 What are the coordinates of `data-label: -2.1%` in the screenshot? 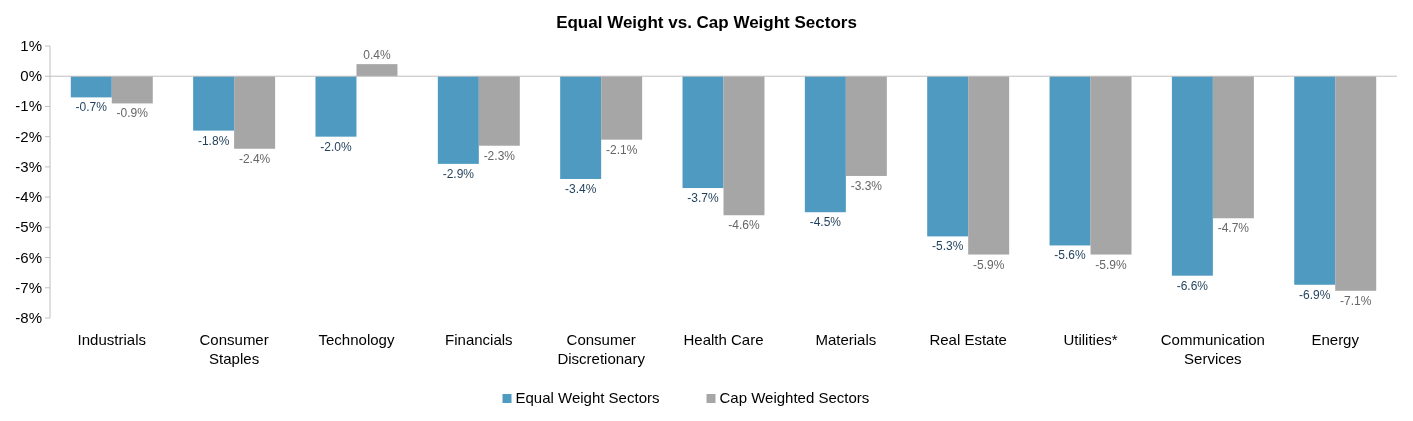 It's located at (621, 149).